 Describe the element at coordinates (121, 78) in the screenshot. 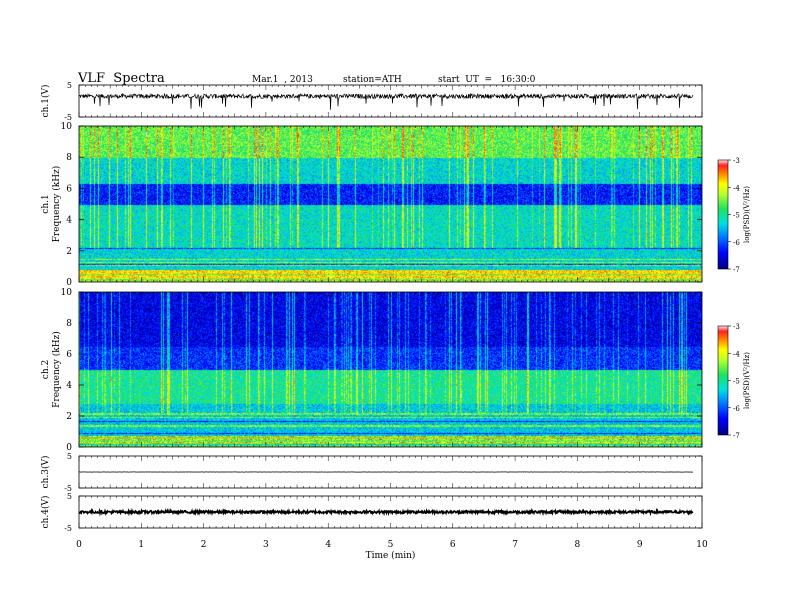

I see `figure-title: VLF Spectra` at that location.